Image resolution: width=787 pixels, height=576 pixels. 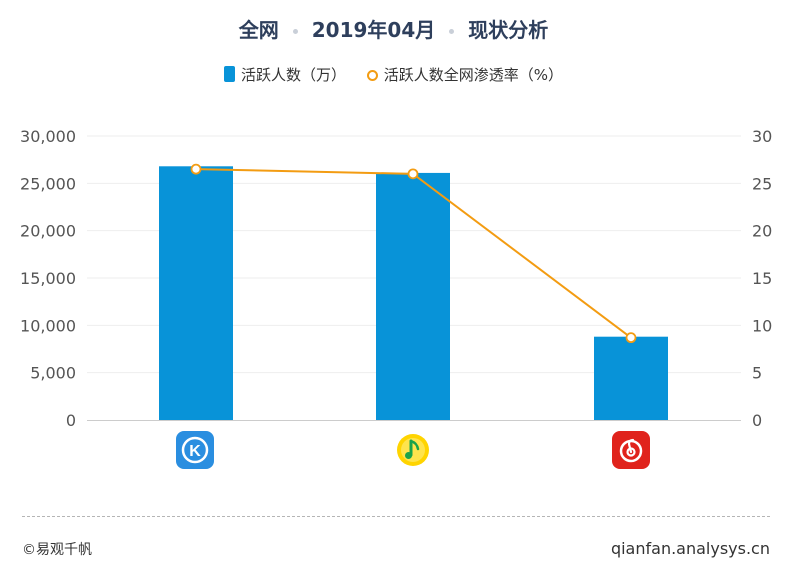 What do you see at coordinates (57, 550) in the screenshot?
I see `copyright-text: ©易观千帆` at bounding box center [57, 550].